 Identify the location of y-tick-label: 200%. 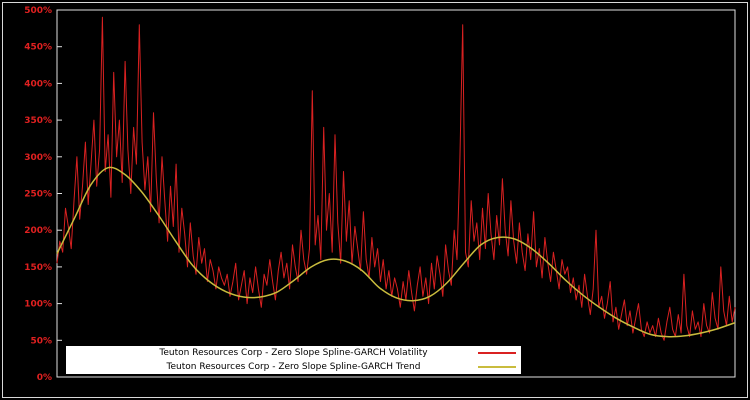
(38, 231).